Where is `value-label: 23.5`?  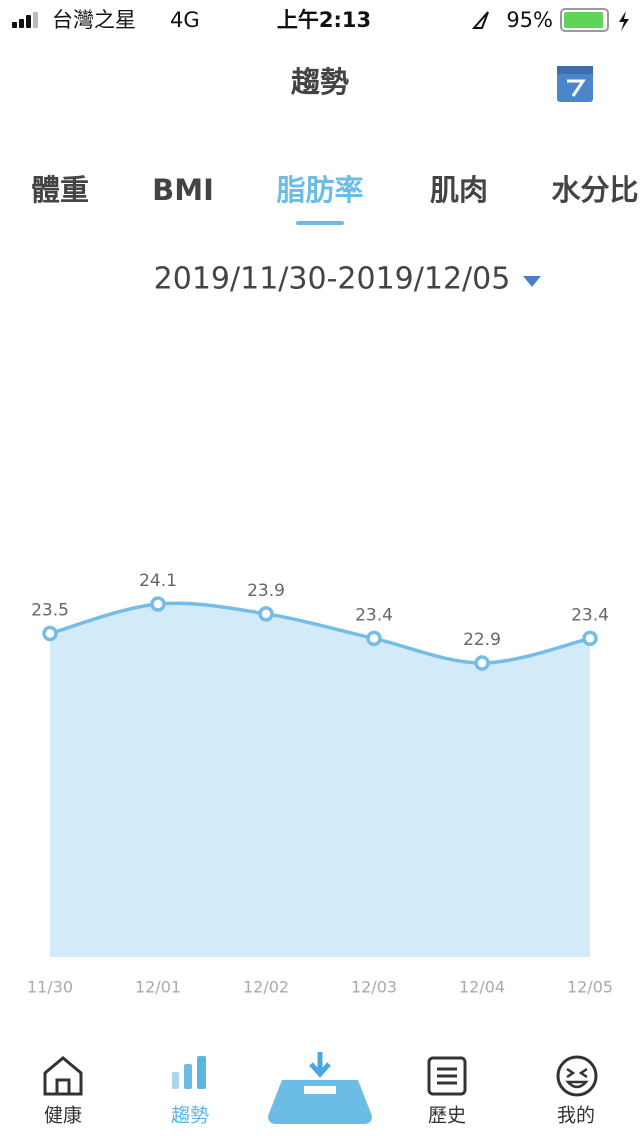
value-label: 23.5 is located at coordinates (50, 611).